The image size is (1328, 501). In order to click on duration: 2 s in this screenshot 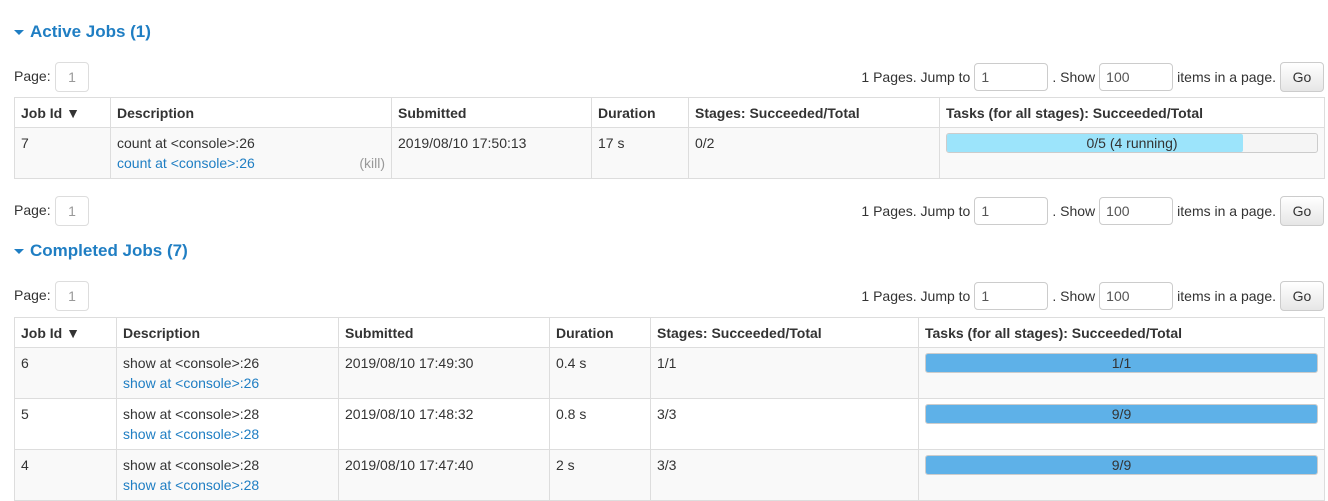, I will do `click(600, 475)`.